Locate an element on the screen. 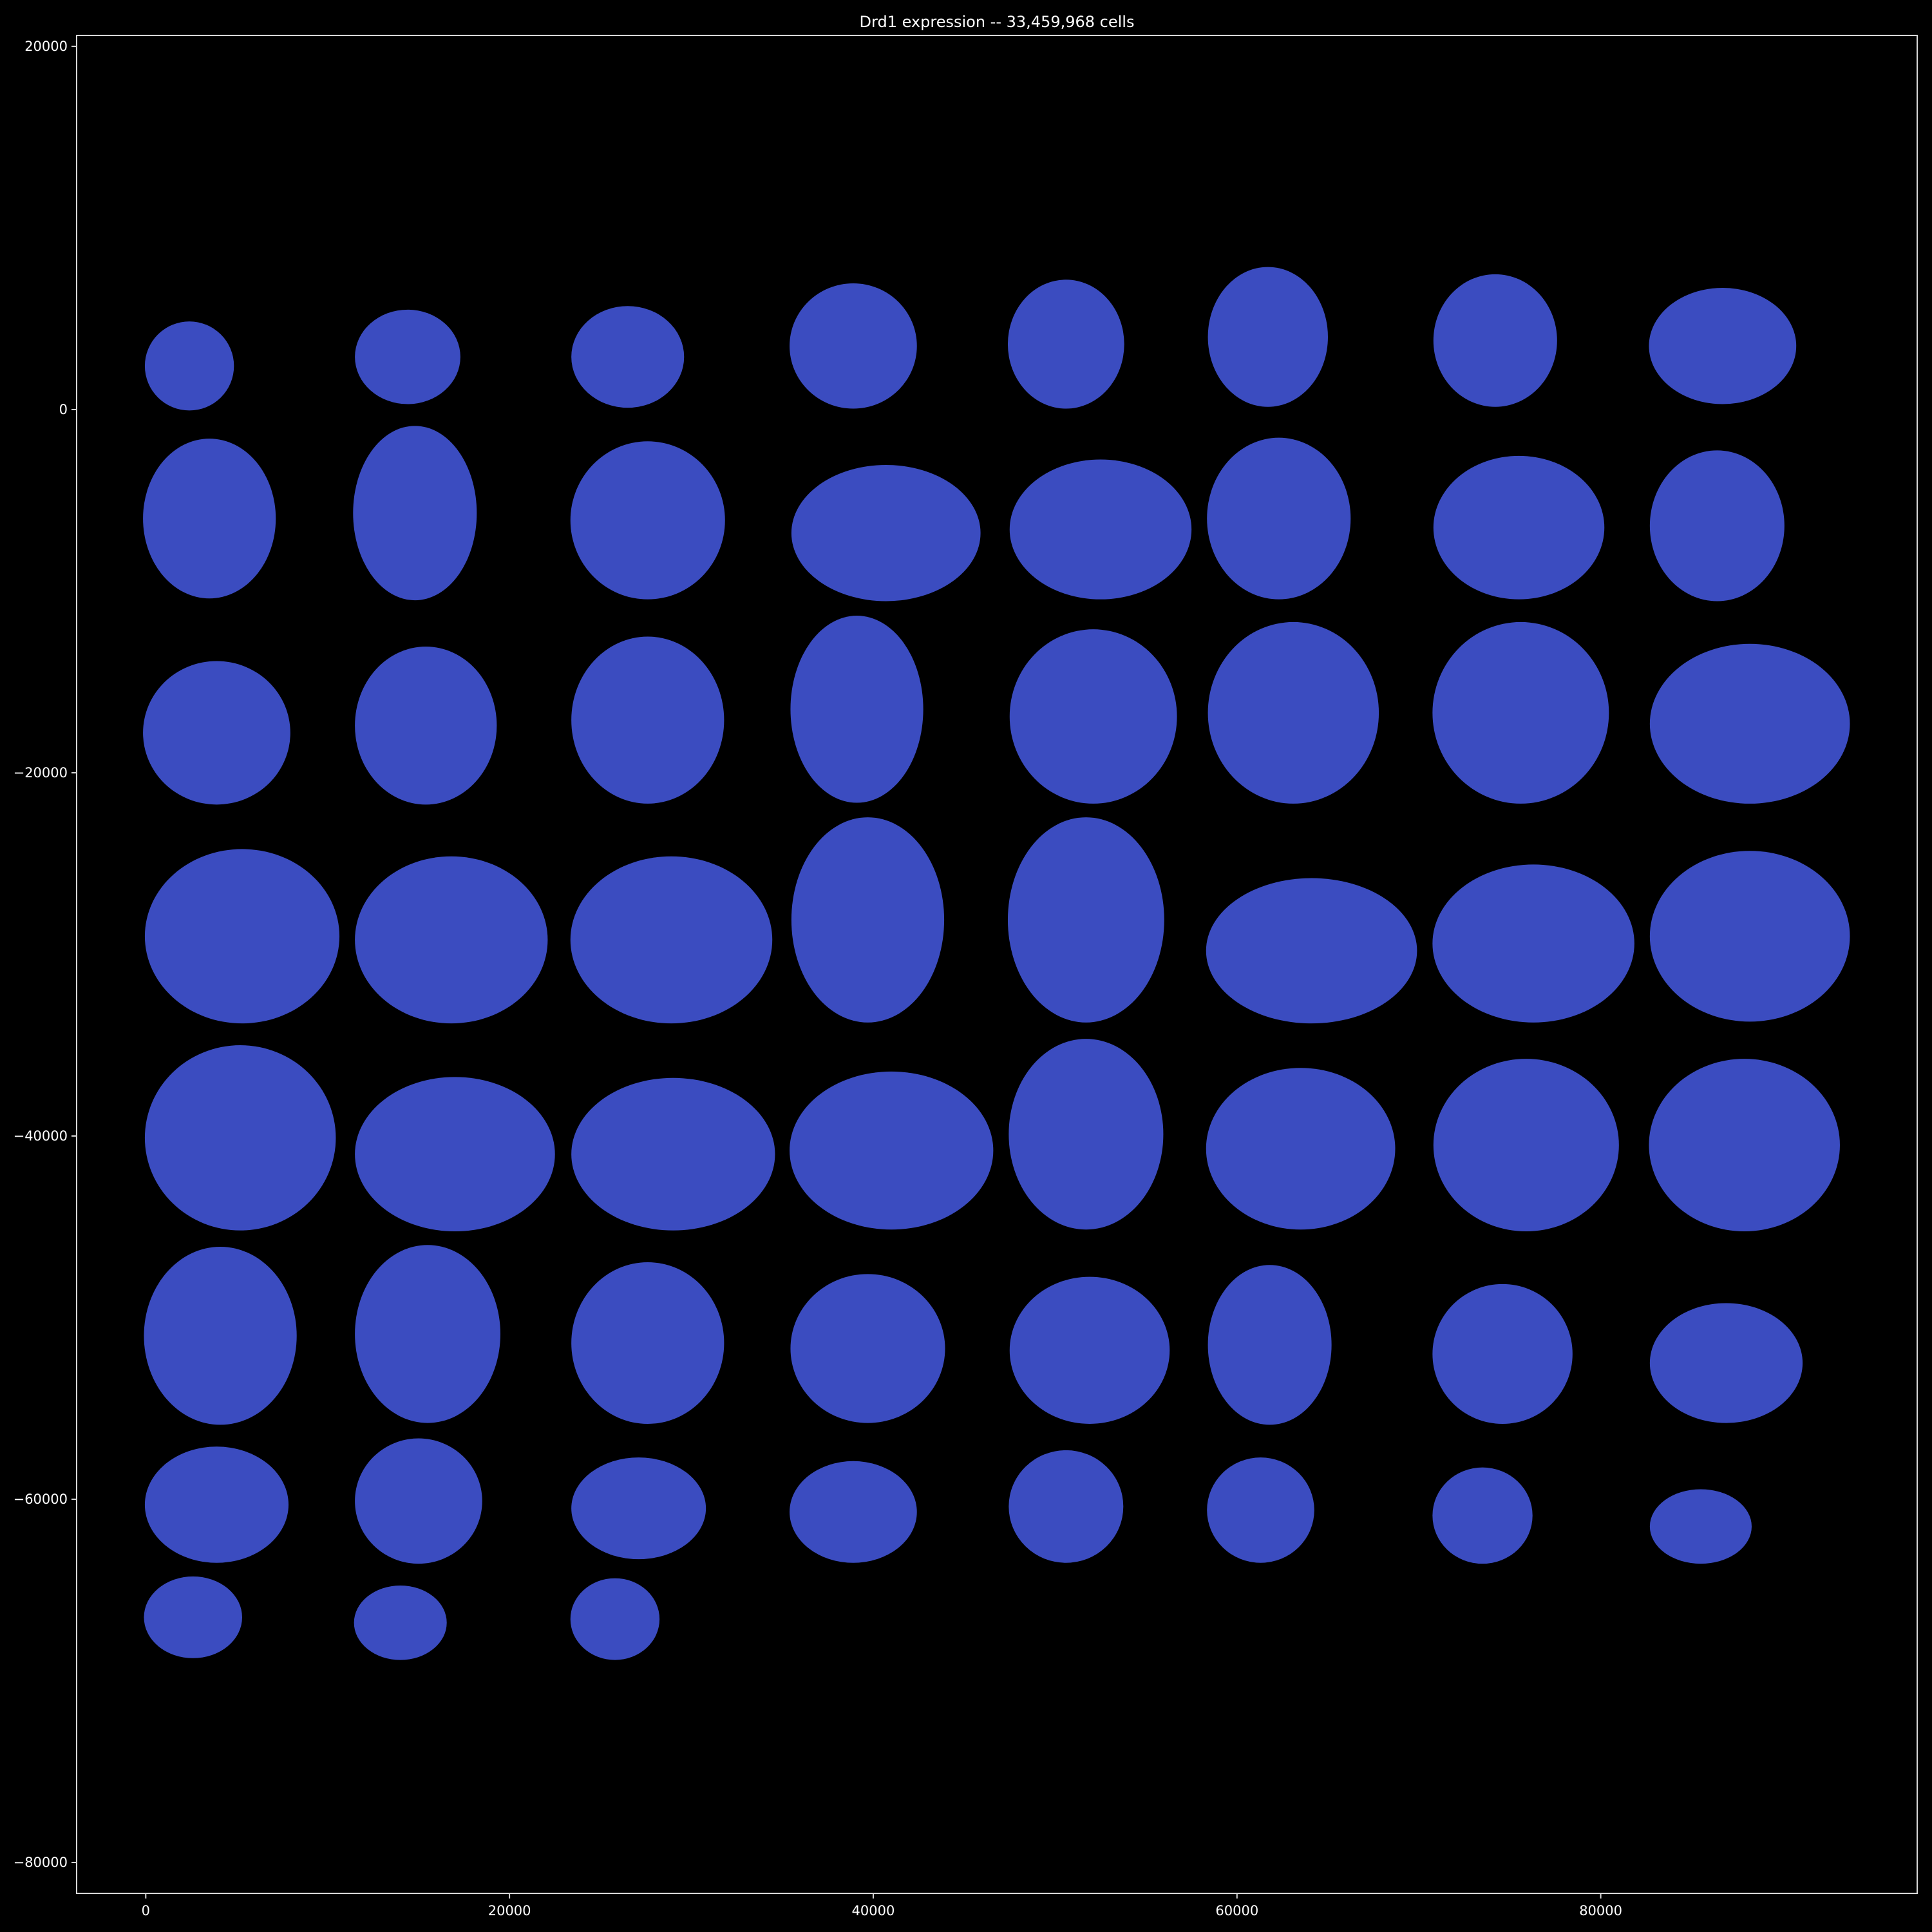 This screenshot has height=1932, width=1932. y-axis: 20000 0 −20000 −40000 −60000 −80000 is located at coordinates (46, 954).